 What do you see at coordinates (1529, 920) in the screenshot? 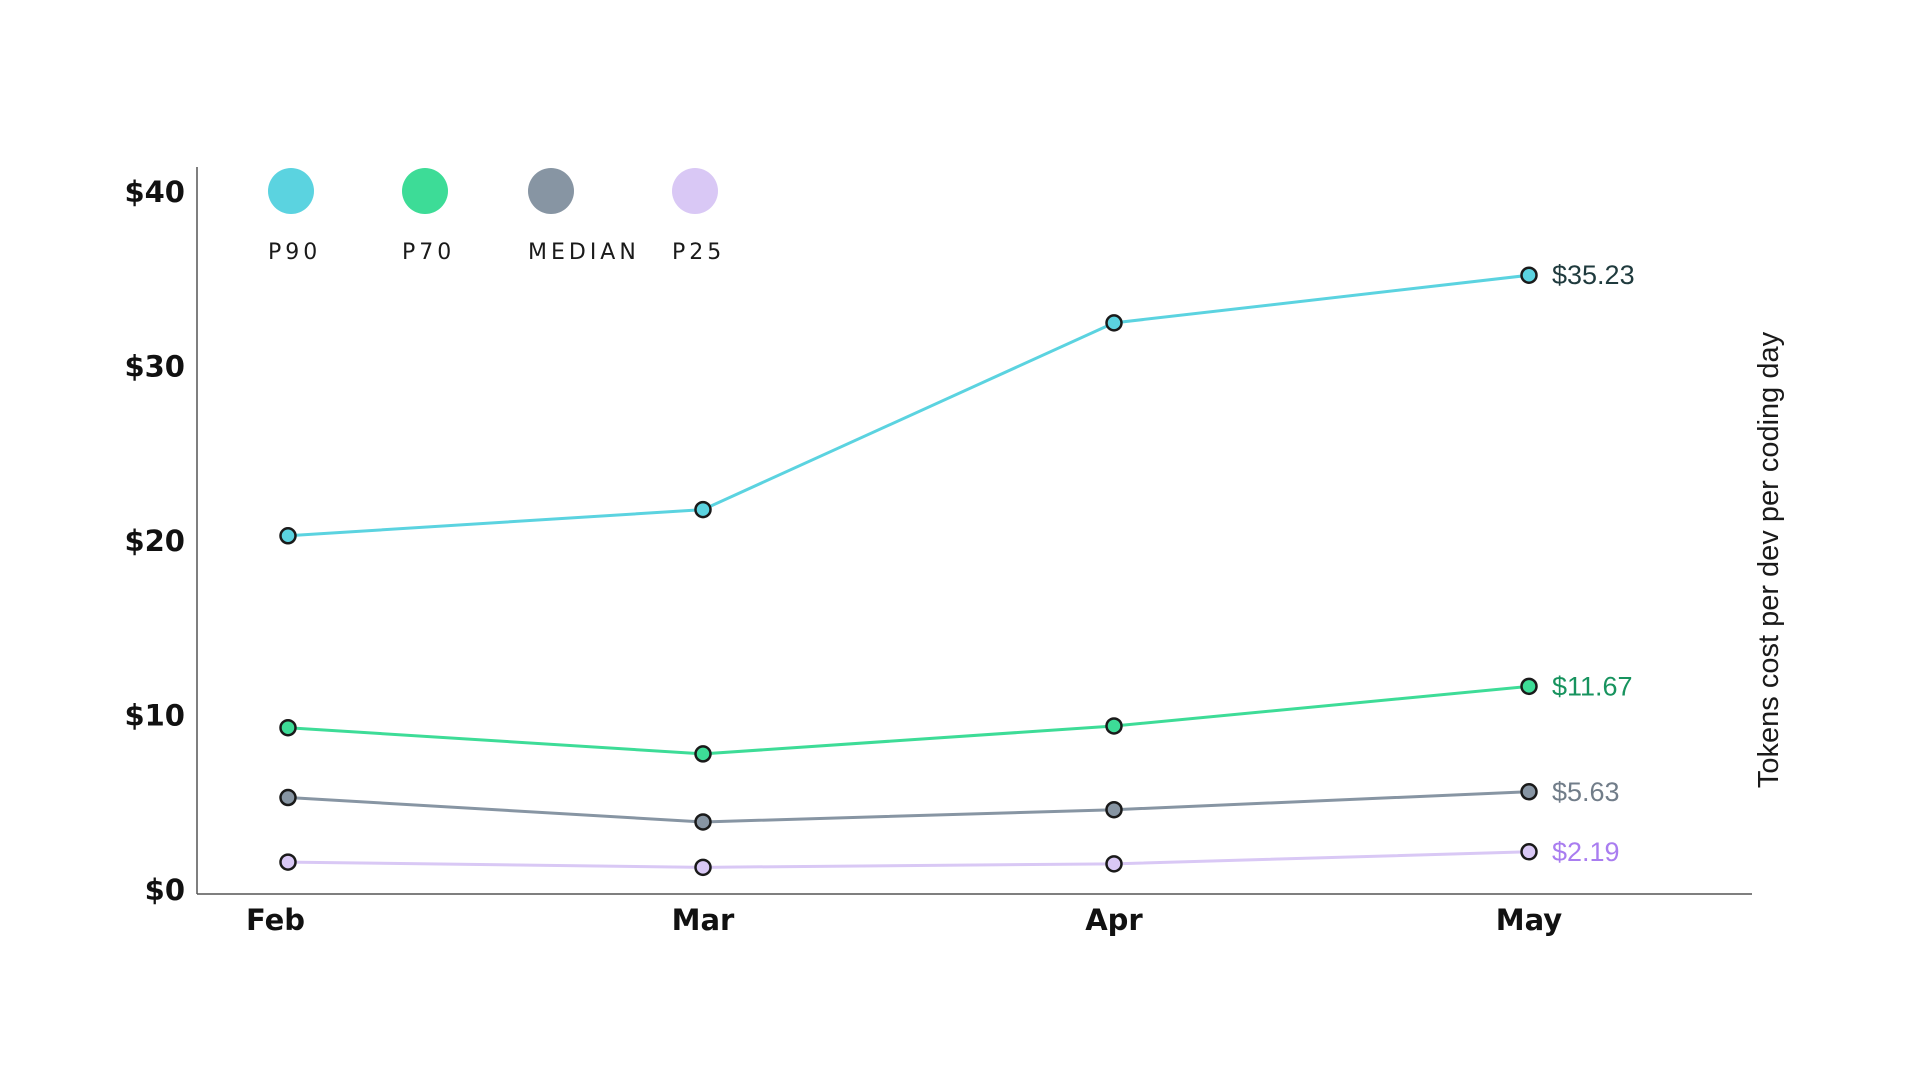
I see `x-tick-label: May` at bounding box center [1529, 920].